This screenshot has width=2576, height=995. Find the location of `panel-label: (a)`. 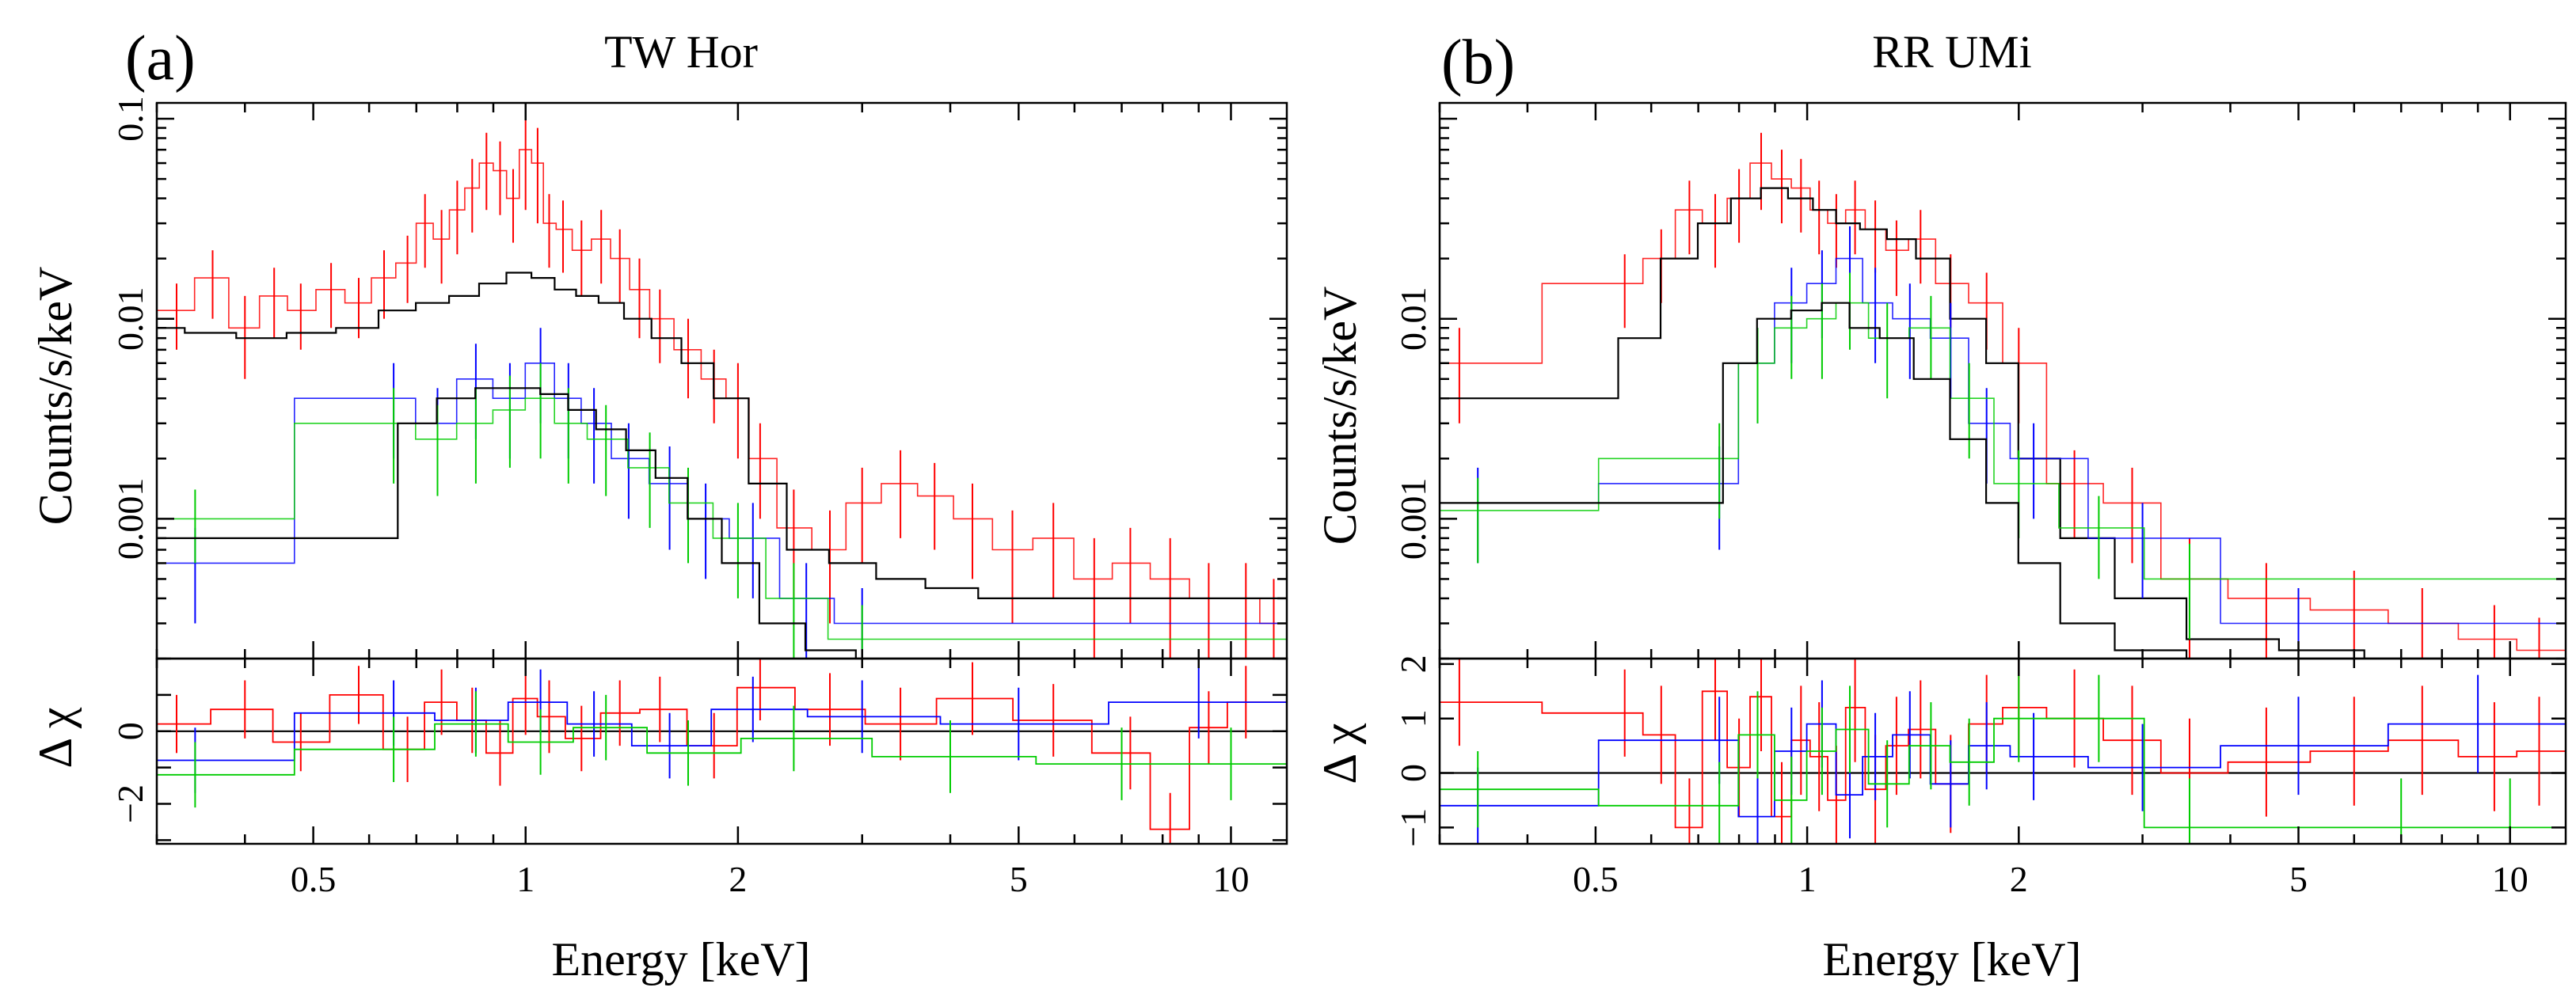

panel-label: (a) is located at coordinates (160, 59).